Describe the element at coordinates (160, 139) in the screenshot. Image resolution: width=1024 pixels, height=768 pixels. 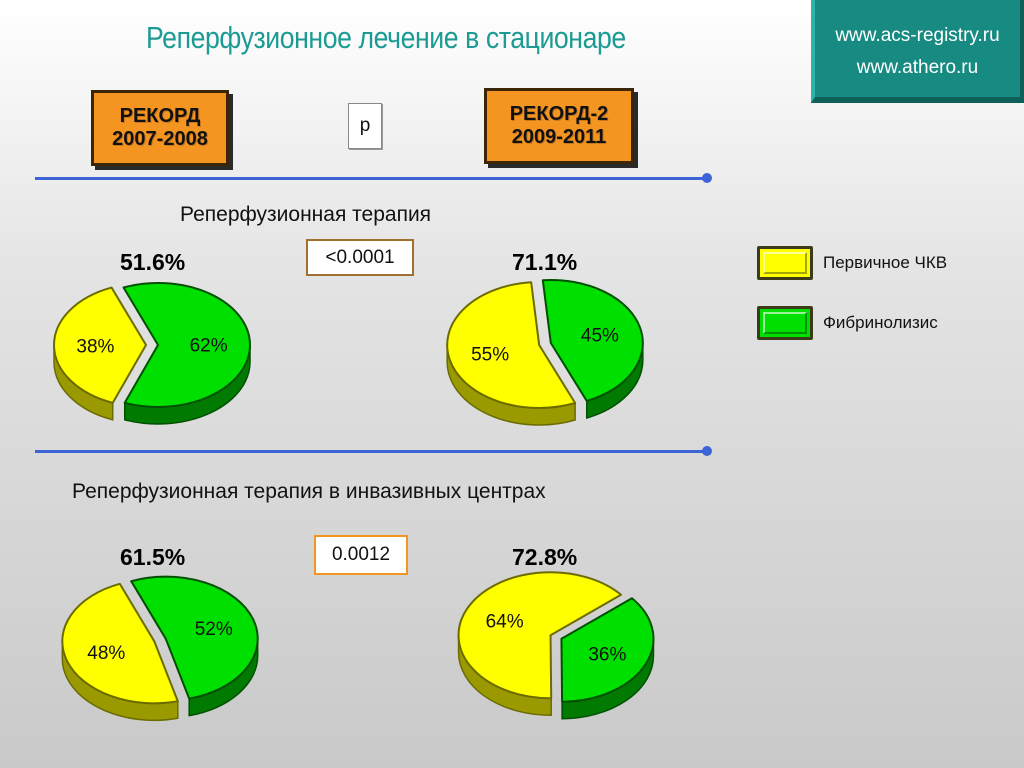
I see `registry-years: 2007-2008` at that location.